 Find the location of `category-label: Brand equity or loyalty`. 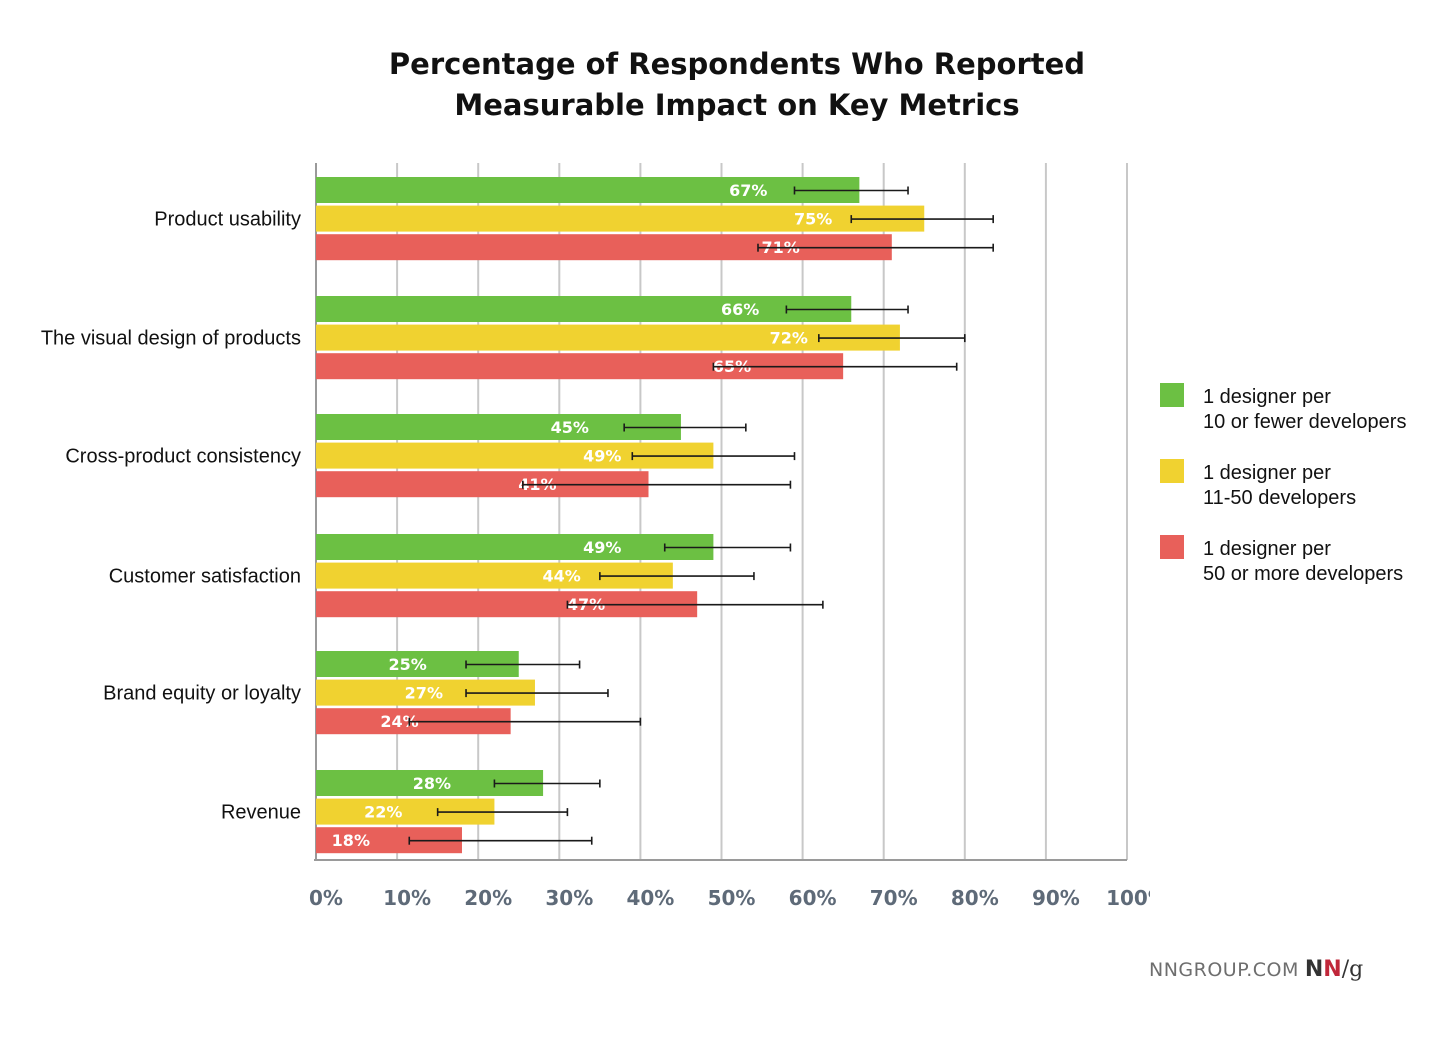

category-label: Brand equity or loyalty is located at coordinates (202, 694).